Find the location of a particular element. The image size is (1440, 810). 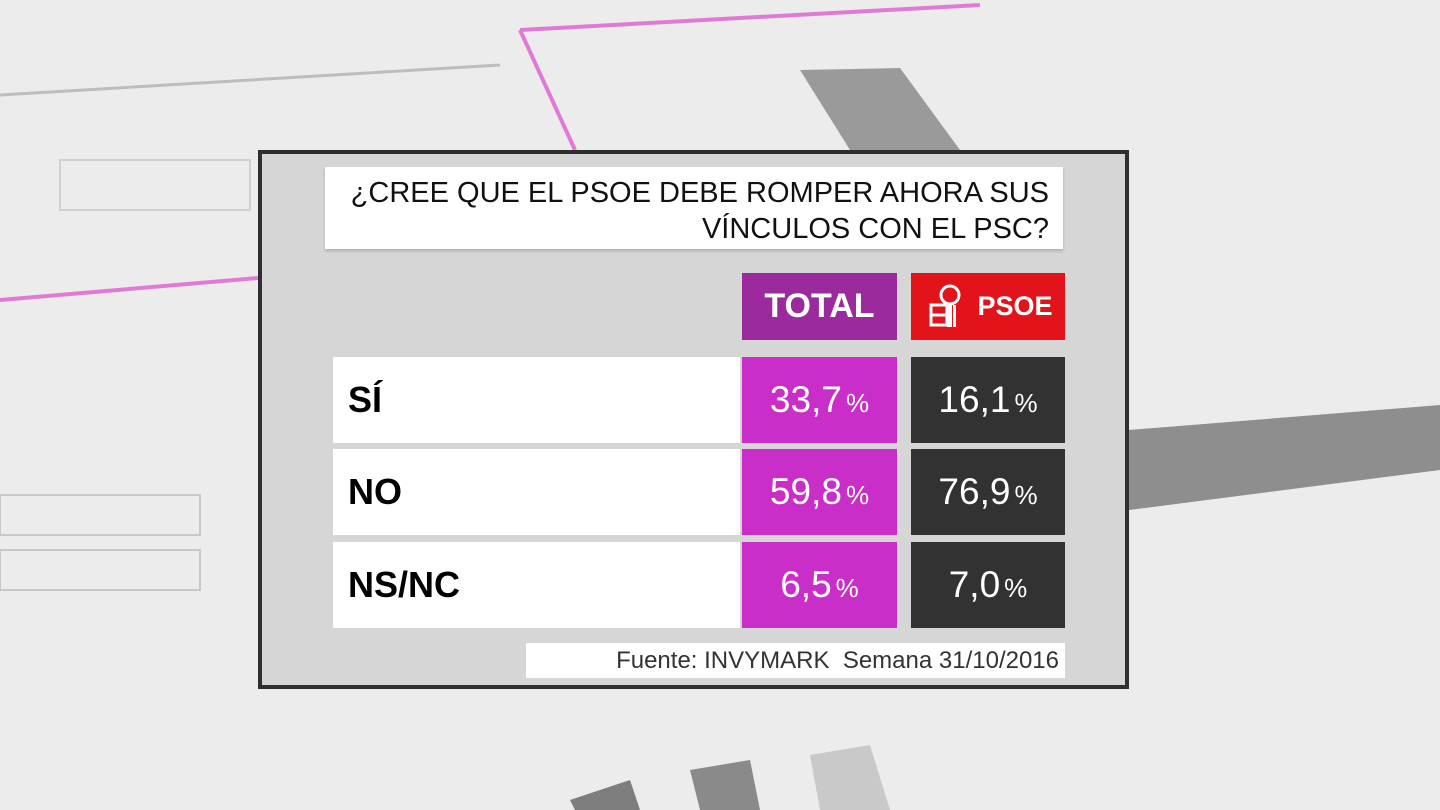

value-cell: 33,7% is located at coordinates (819, 400).